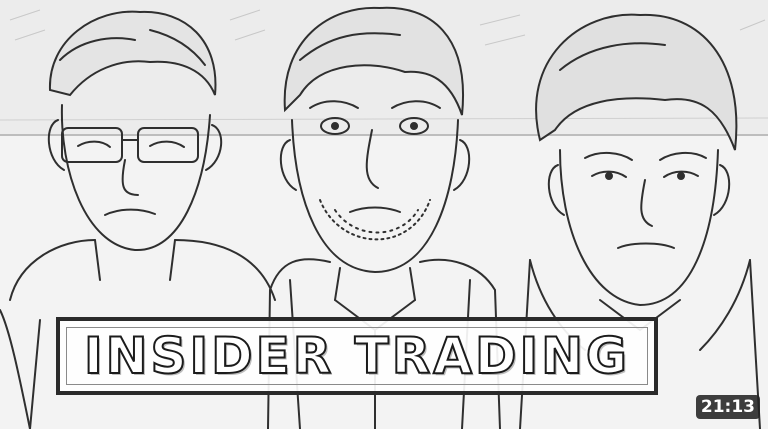 The height and width of the screenshot is (429, 768). Describe the element at coordinates (387, 27) in the screenshot. I see `hatching` at that location.